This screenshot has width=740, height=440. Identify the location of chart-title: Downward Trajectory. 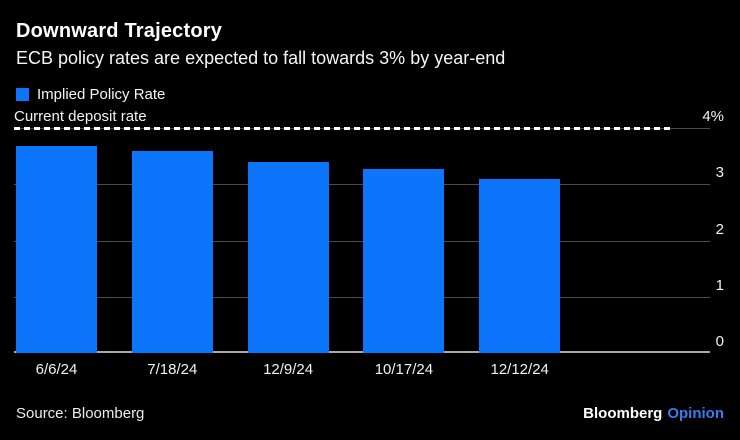
(119, 31).